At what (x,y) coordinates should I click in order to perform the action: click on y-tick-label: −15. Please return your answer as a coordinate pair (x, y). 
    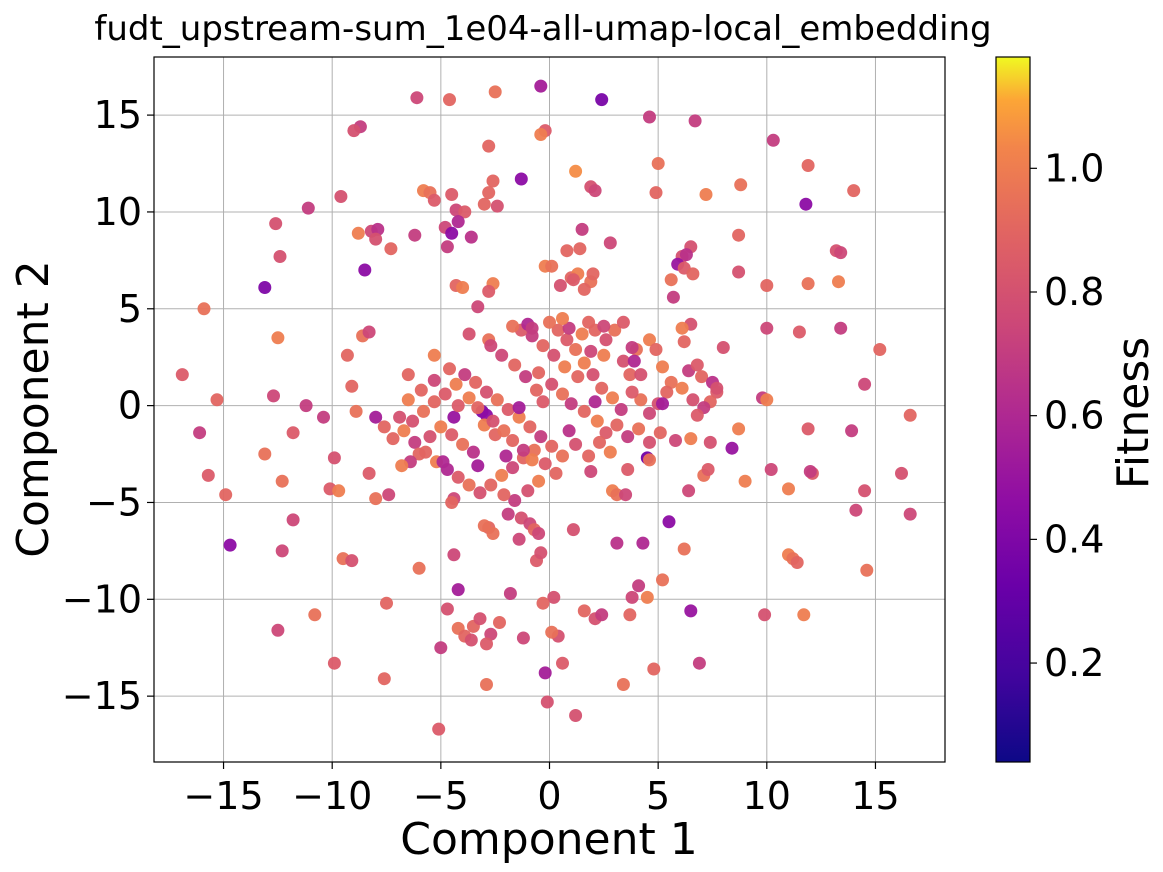
    Looking at the image, I should click on (102, 696).